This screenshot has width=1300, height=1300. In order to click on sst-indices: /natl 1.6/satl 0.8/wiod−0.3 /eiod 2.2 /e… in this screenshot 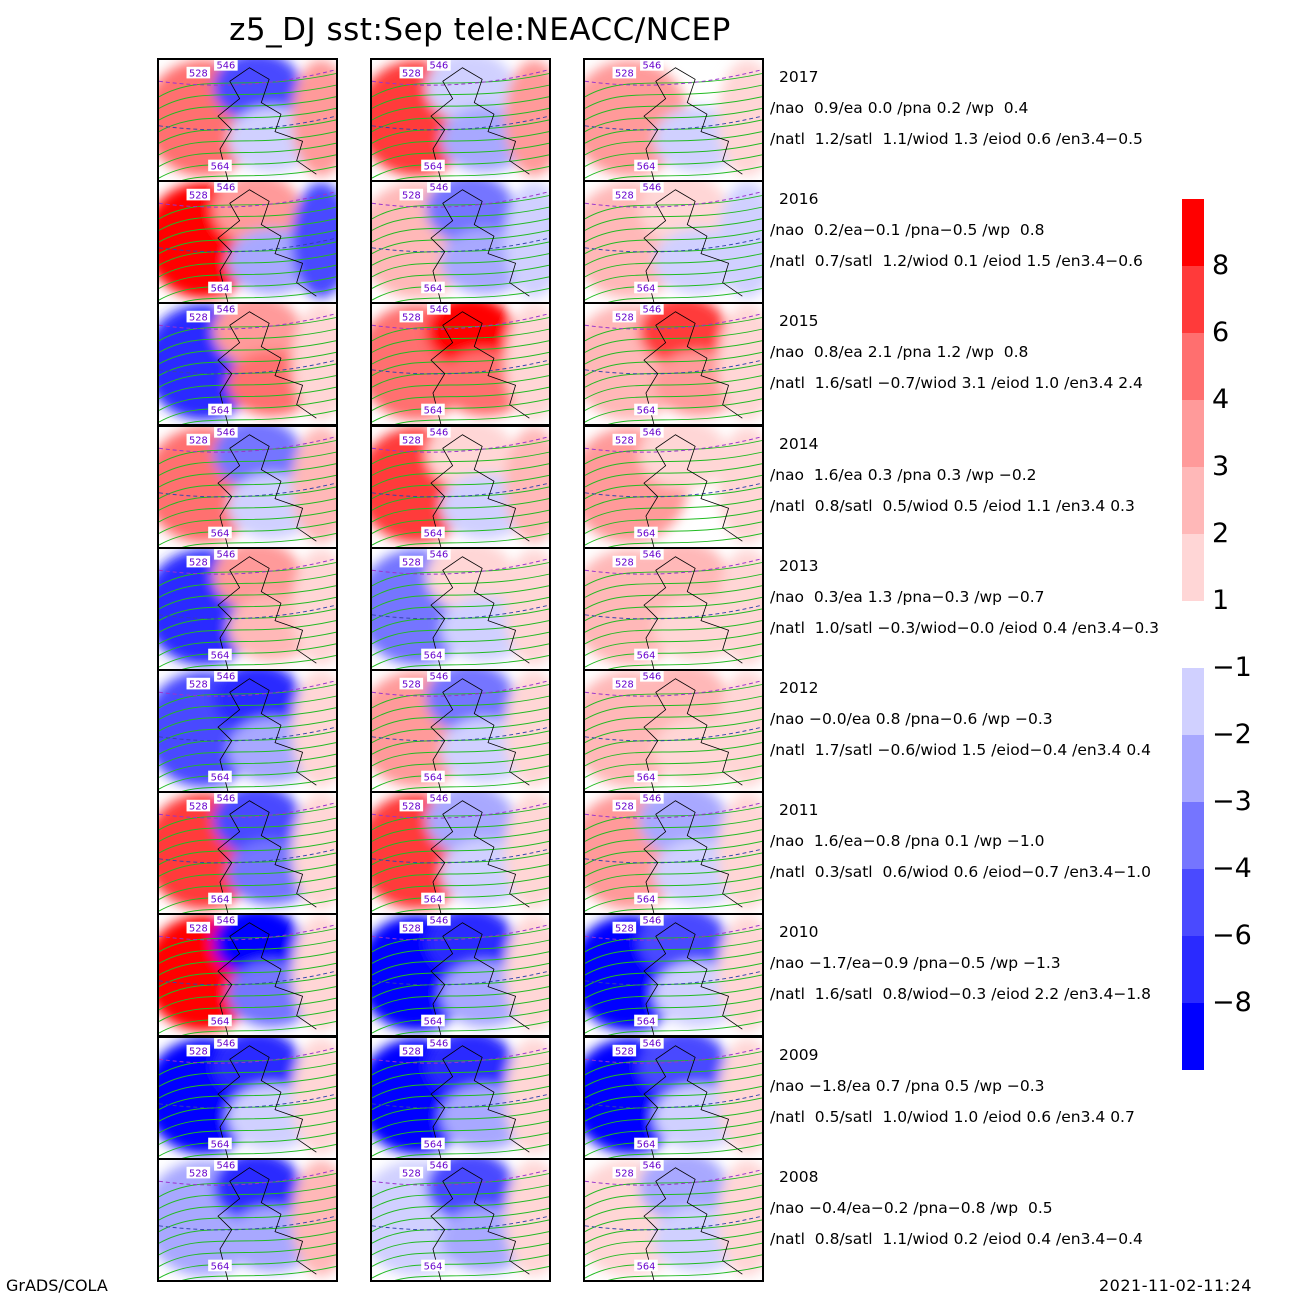, I will do `click(960, 994)`.